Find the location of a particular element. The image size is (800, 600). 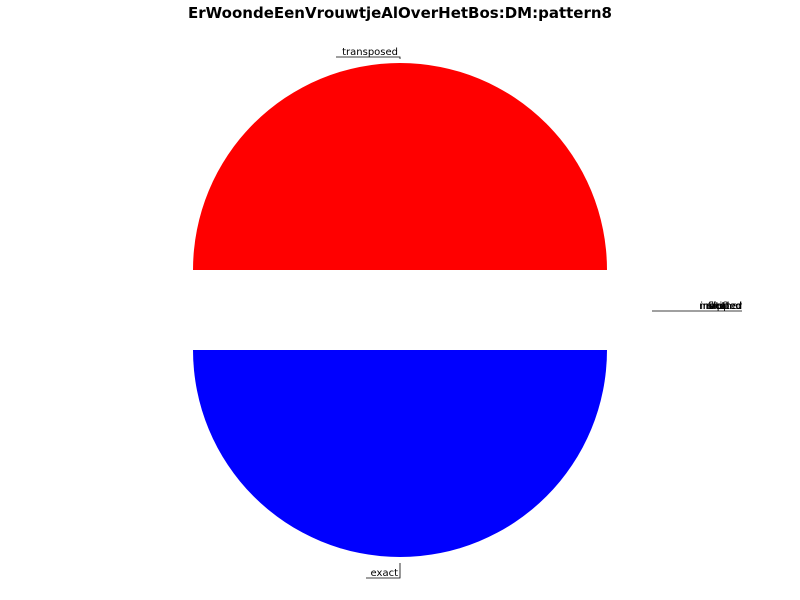

slice-label-shifted: shifted is located at coordinates (725, 306).